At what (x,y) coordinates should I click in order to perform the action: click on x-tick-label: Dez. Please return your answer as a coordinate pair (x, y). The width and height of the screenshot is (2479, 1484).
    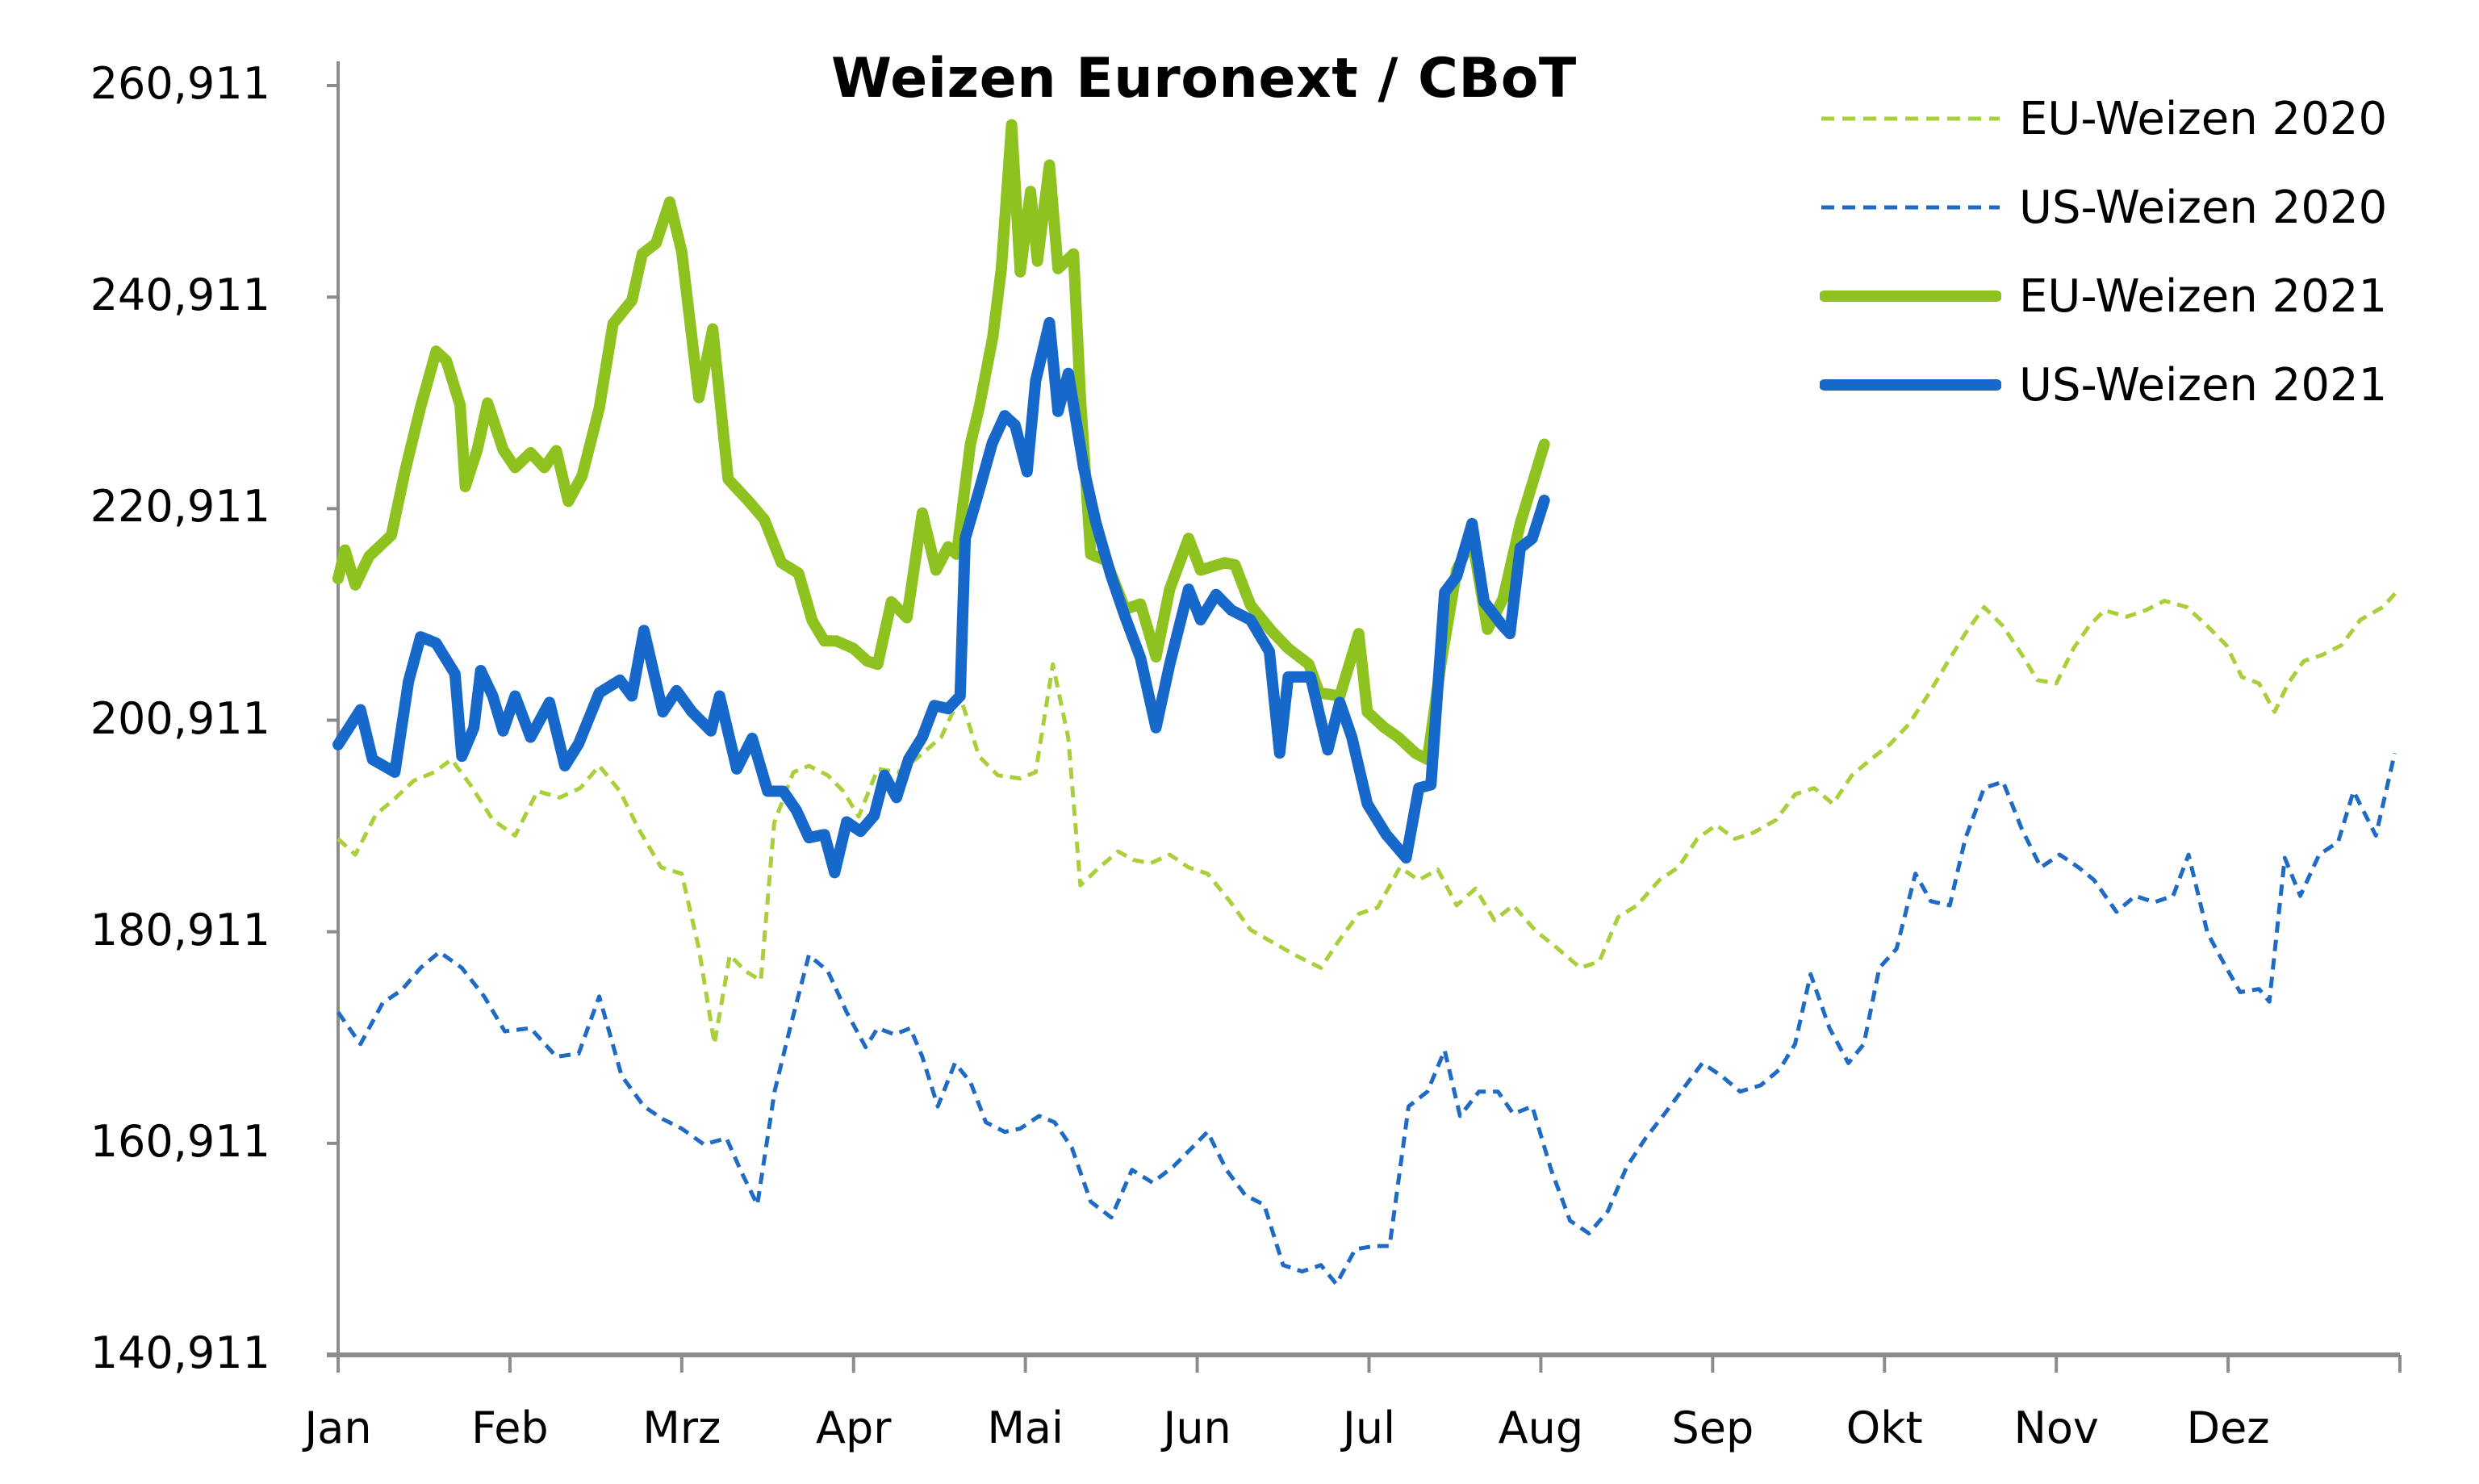
    Looking at the image, I should click on (2228, 1427).